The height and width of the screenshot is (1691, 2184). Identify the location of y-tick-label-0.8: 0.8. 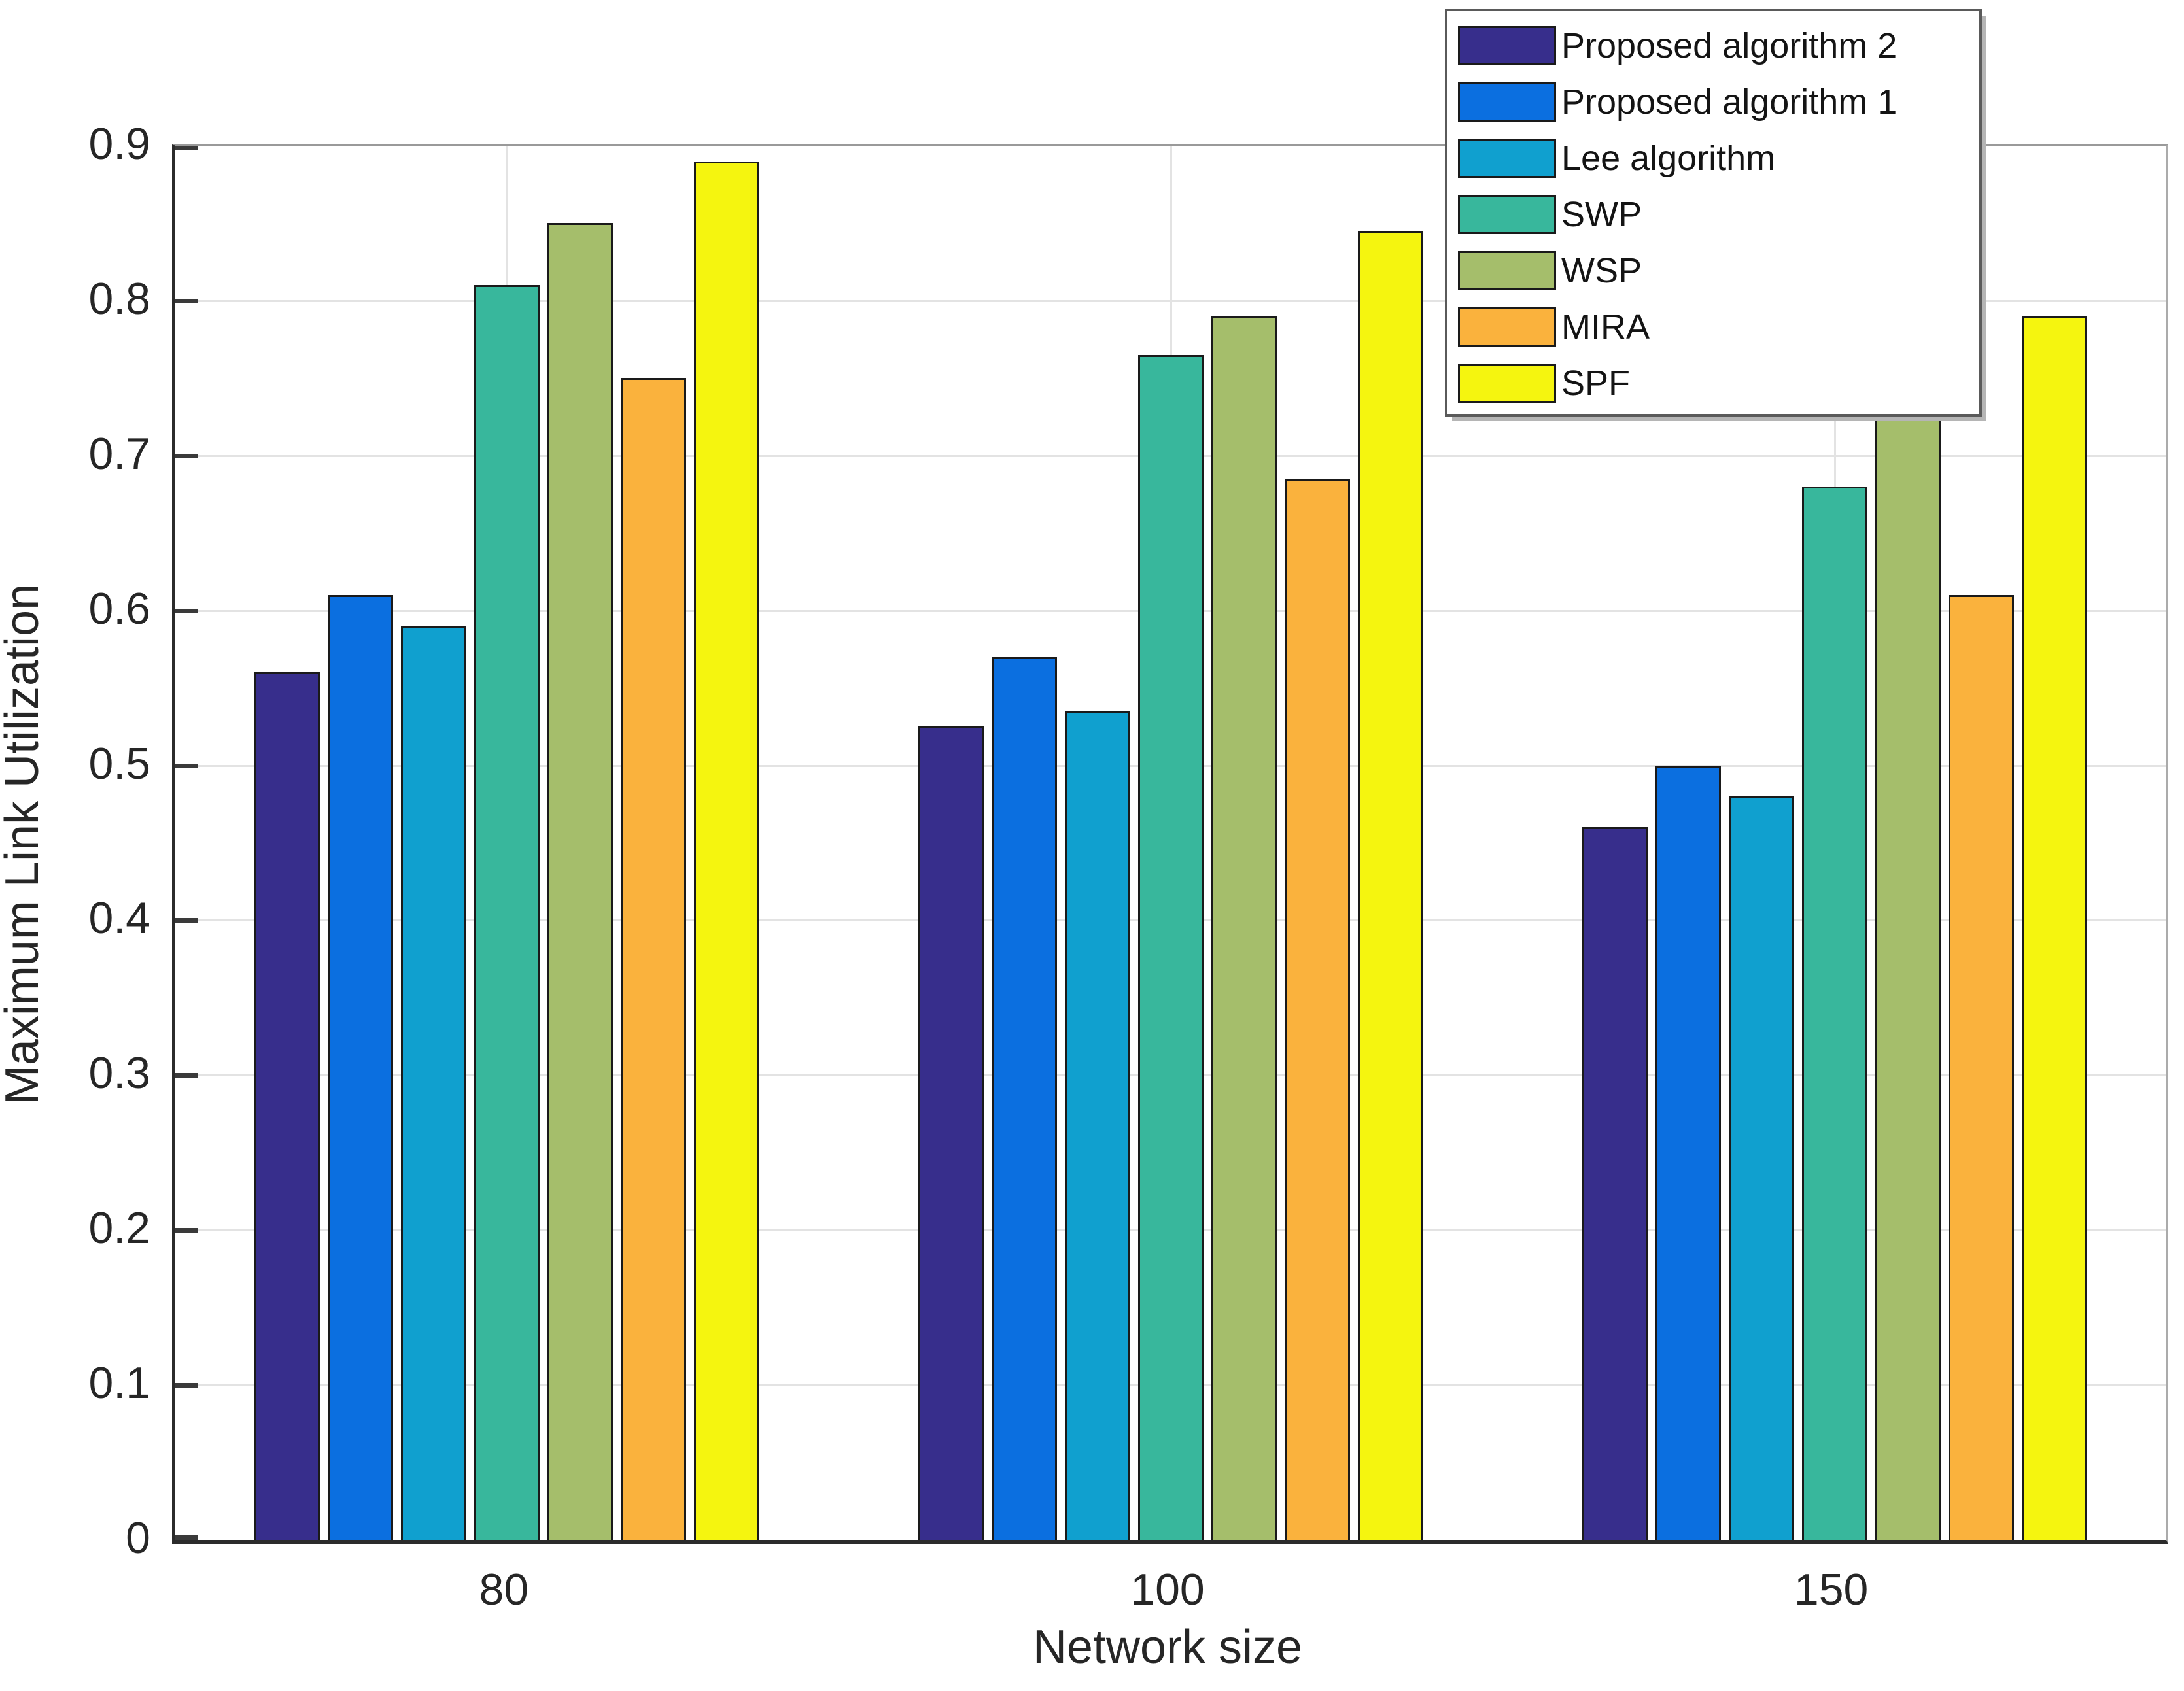
(119, 298).